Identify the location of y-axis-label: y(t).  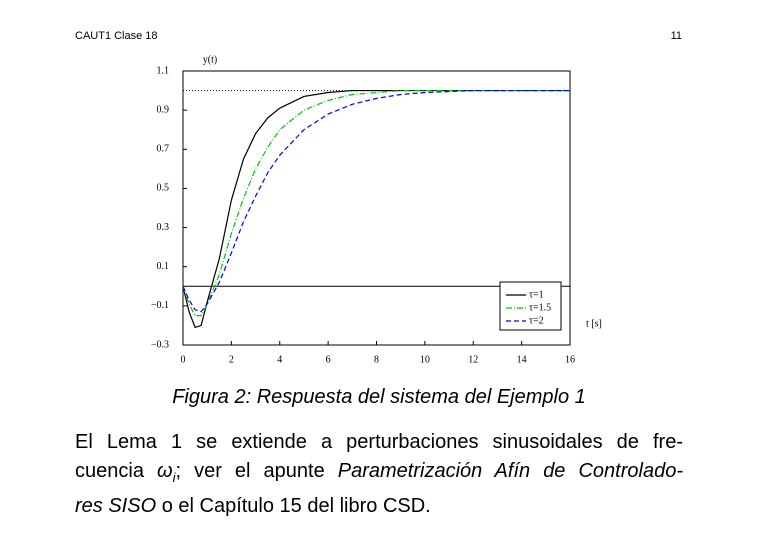
(210, 59).